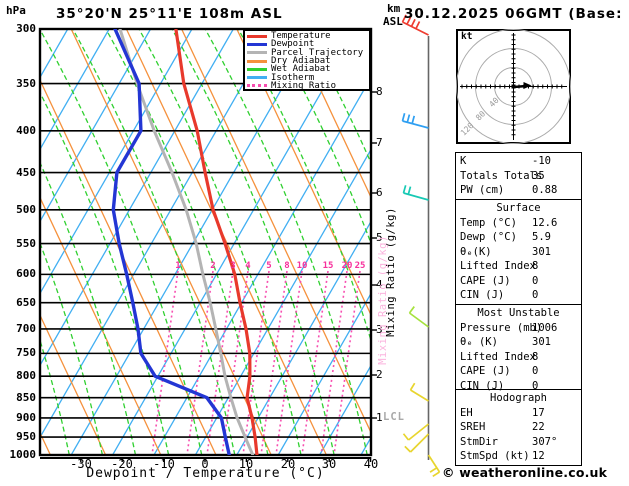  Describe the element at coordinates (26, 375) in the screenshot. I see `pressure-tick-label: 800` at that location.